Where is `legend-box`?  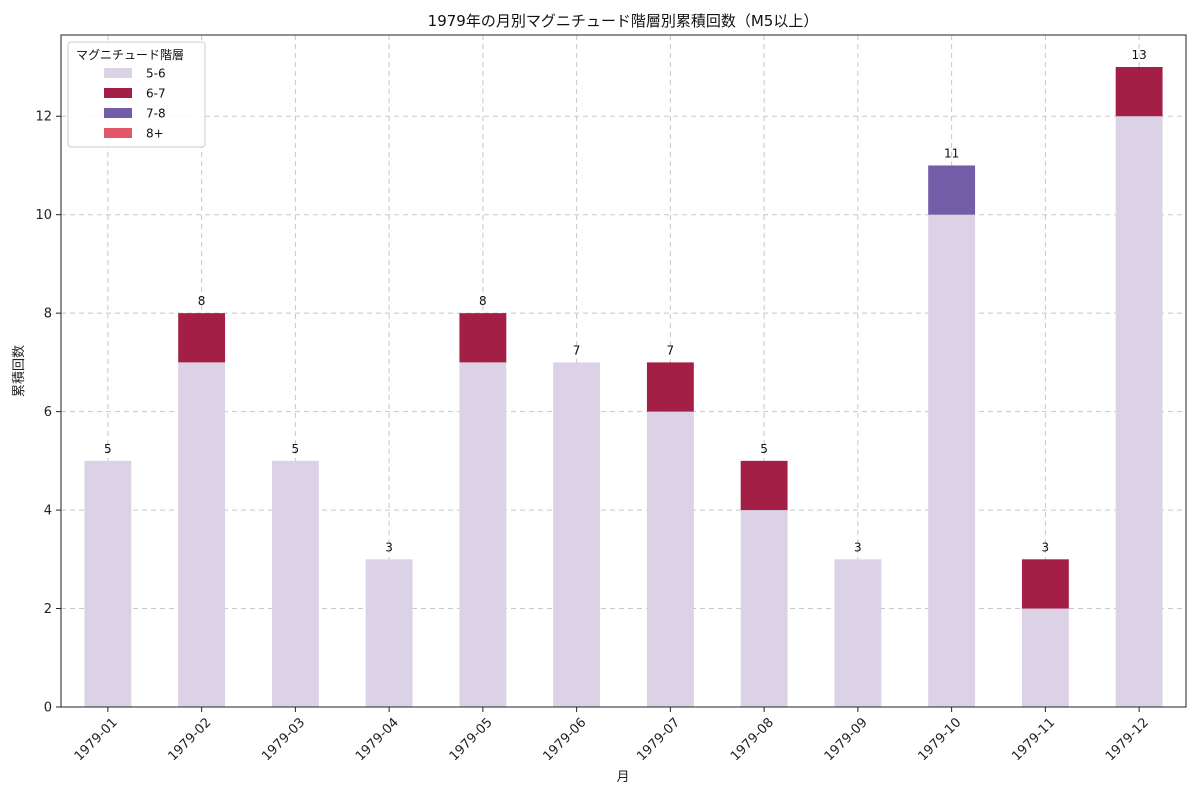
legend-box is located at coordinates (136, 94).